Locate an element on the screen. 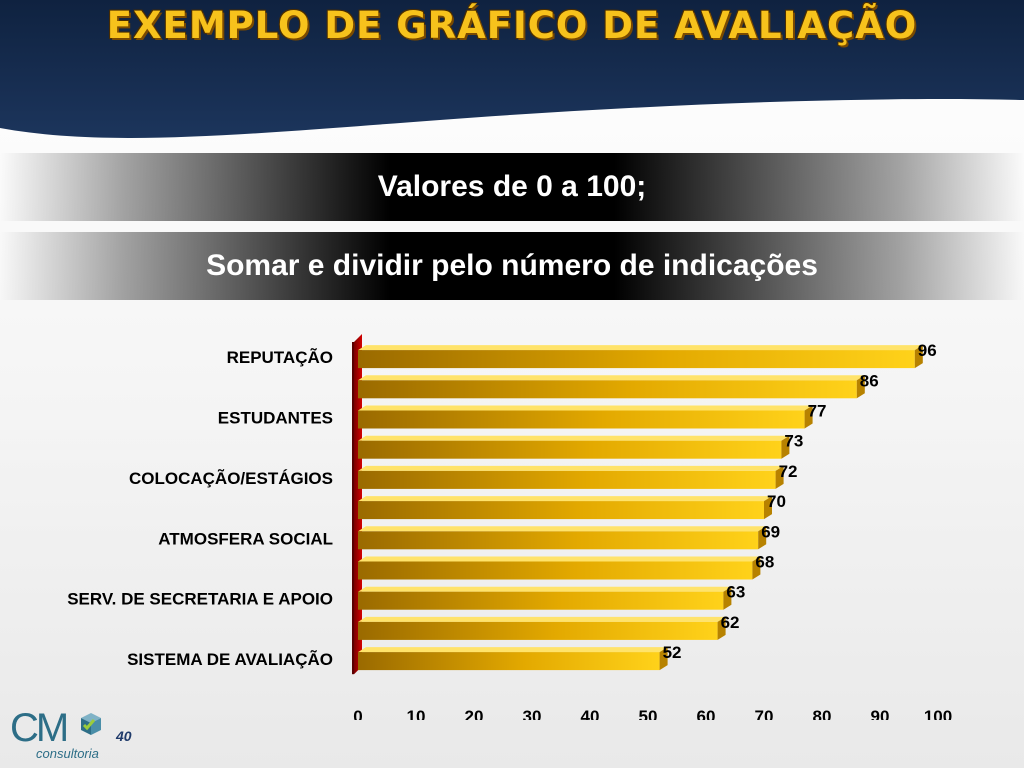 Image resolution: width=1024 pixels, height=768 pixels. category-label-10: SISTEMA DE AVALIAÇÃO is located at coordinates (230, 659).